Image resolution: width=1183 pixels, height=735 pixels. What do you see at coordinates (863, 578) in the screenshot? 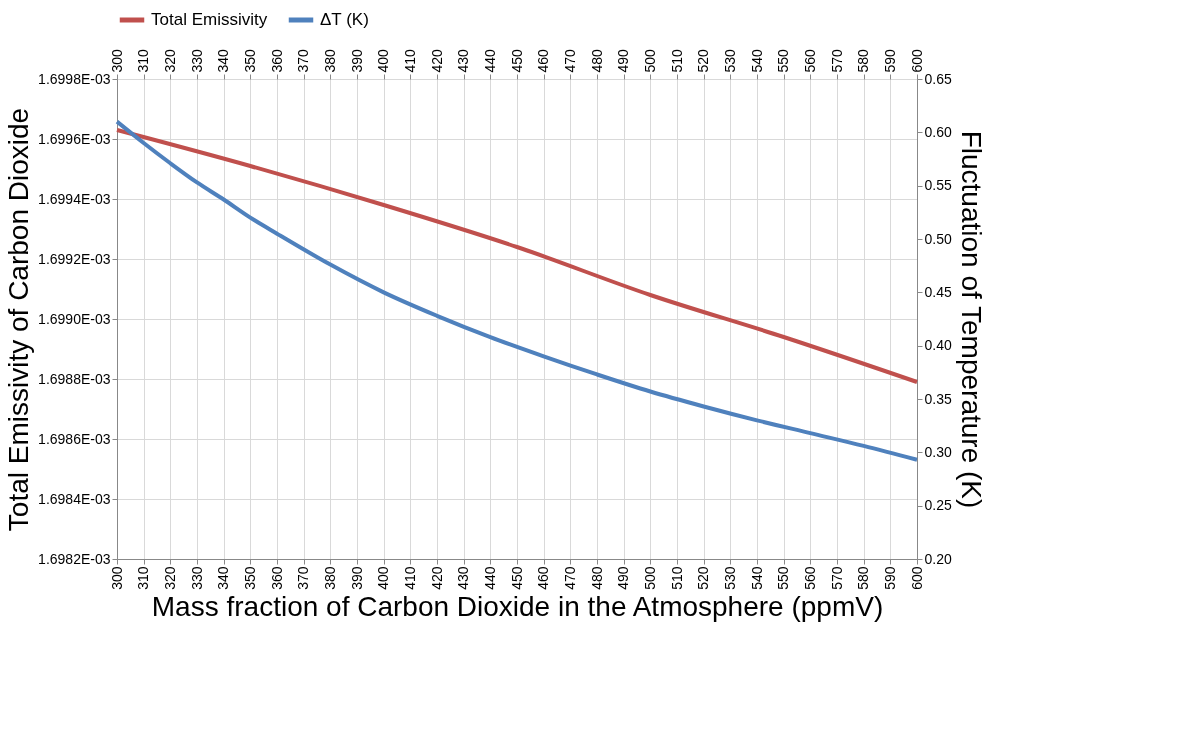
I see `x-tick-label: 580` at bounding box center [863, 578].